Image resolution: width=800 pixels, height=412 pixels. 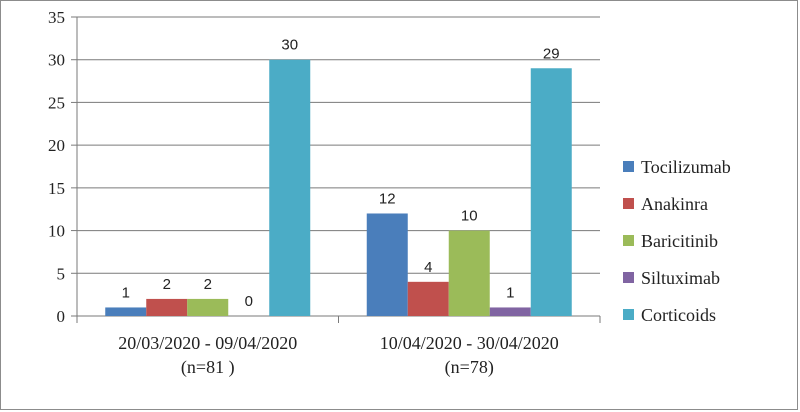 What do you see at coordinates (387, 198) in the screenshot?
I see `data-label: 12` at bounding box center [387, 198].